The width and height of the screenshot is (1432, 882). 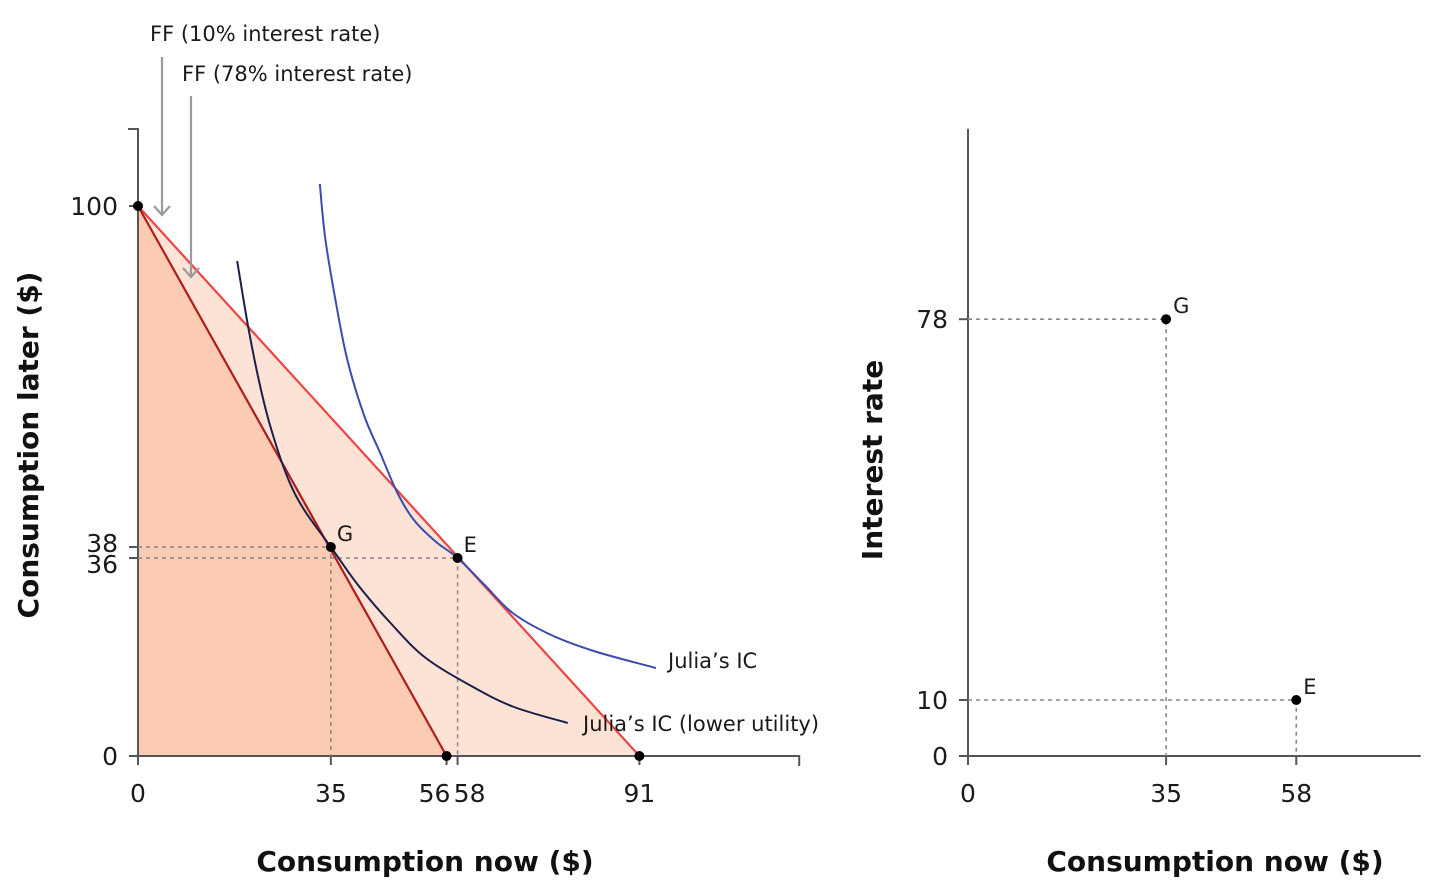 What do you see at coordinates (932, 319) in the screenshot?
I see `y-tick-label: 78` at bounding box center [932, 319].